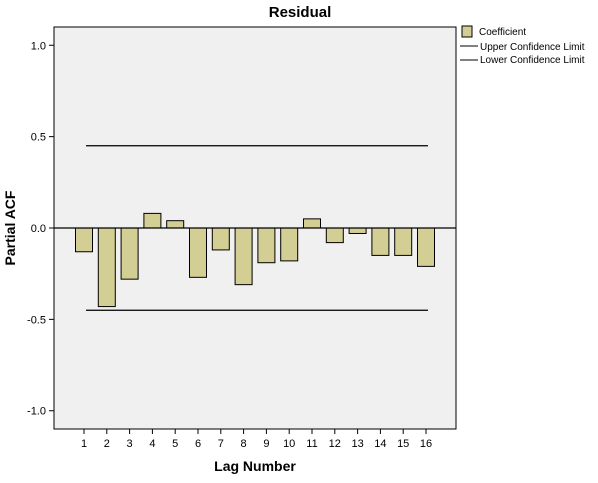  I want to click on bar-series, so click(255, 260).